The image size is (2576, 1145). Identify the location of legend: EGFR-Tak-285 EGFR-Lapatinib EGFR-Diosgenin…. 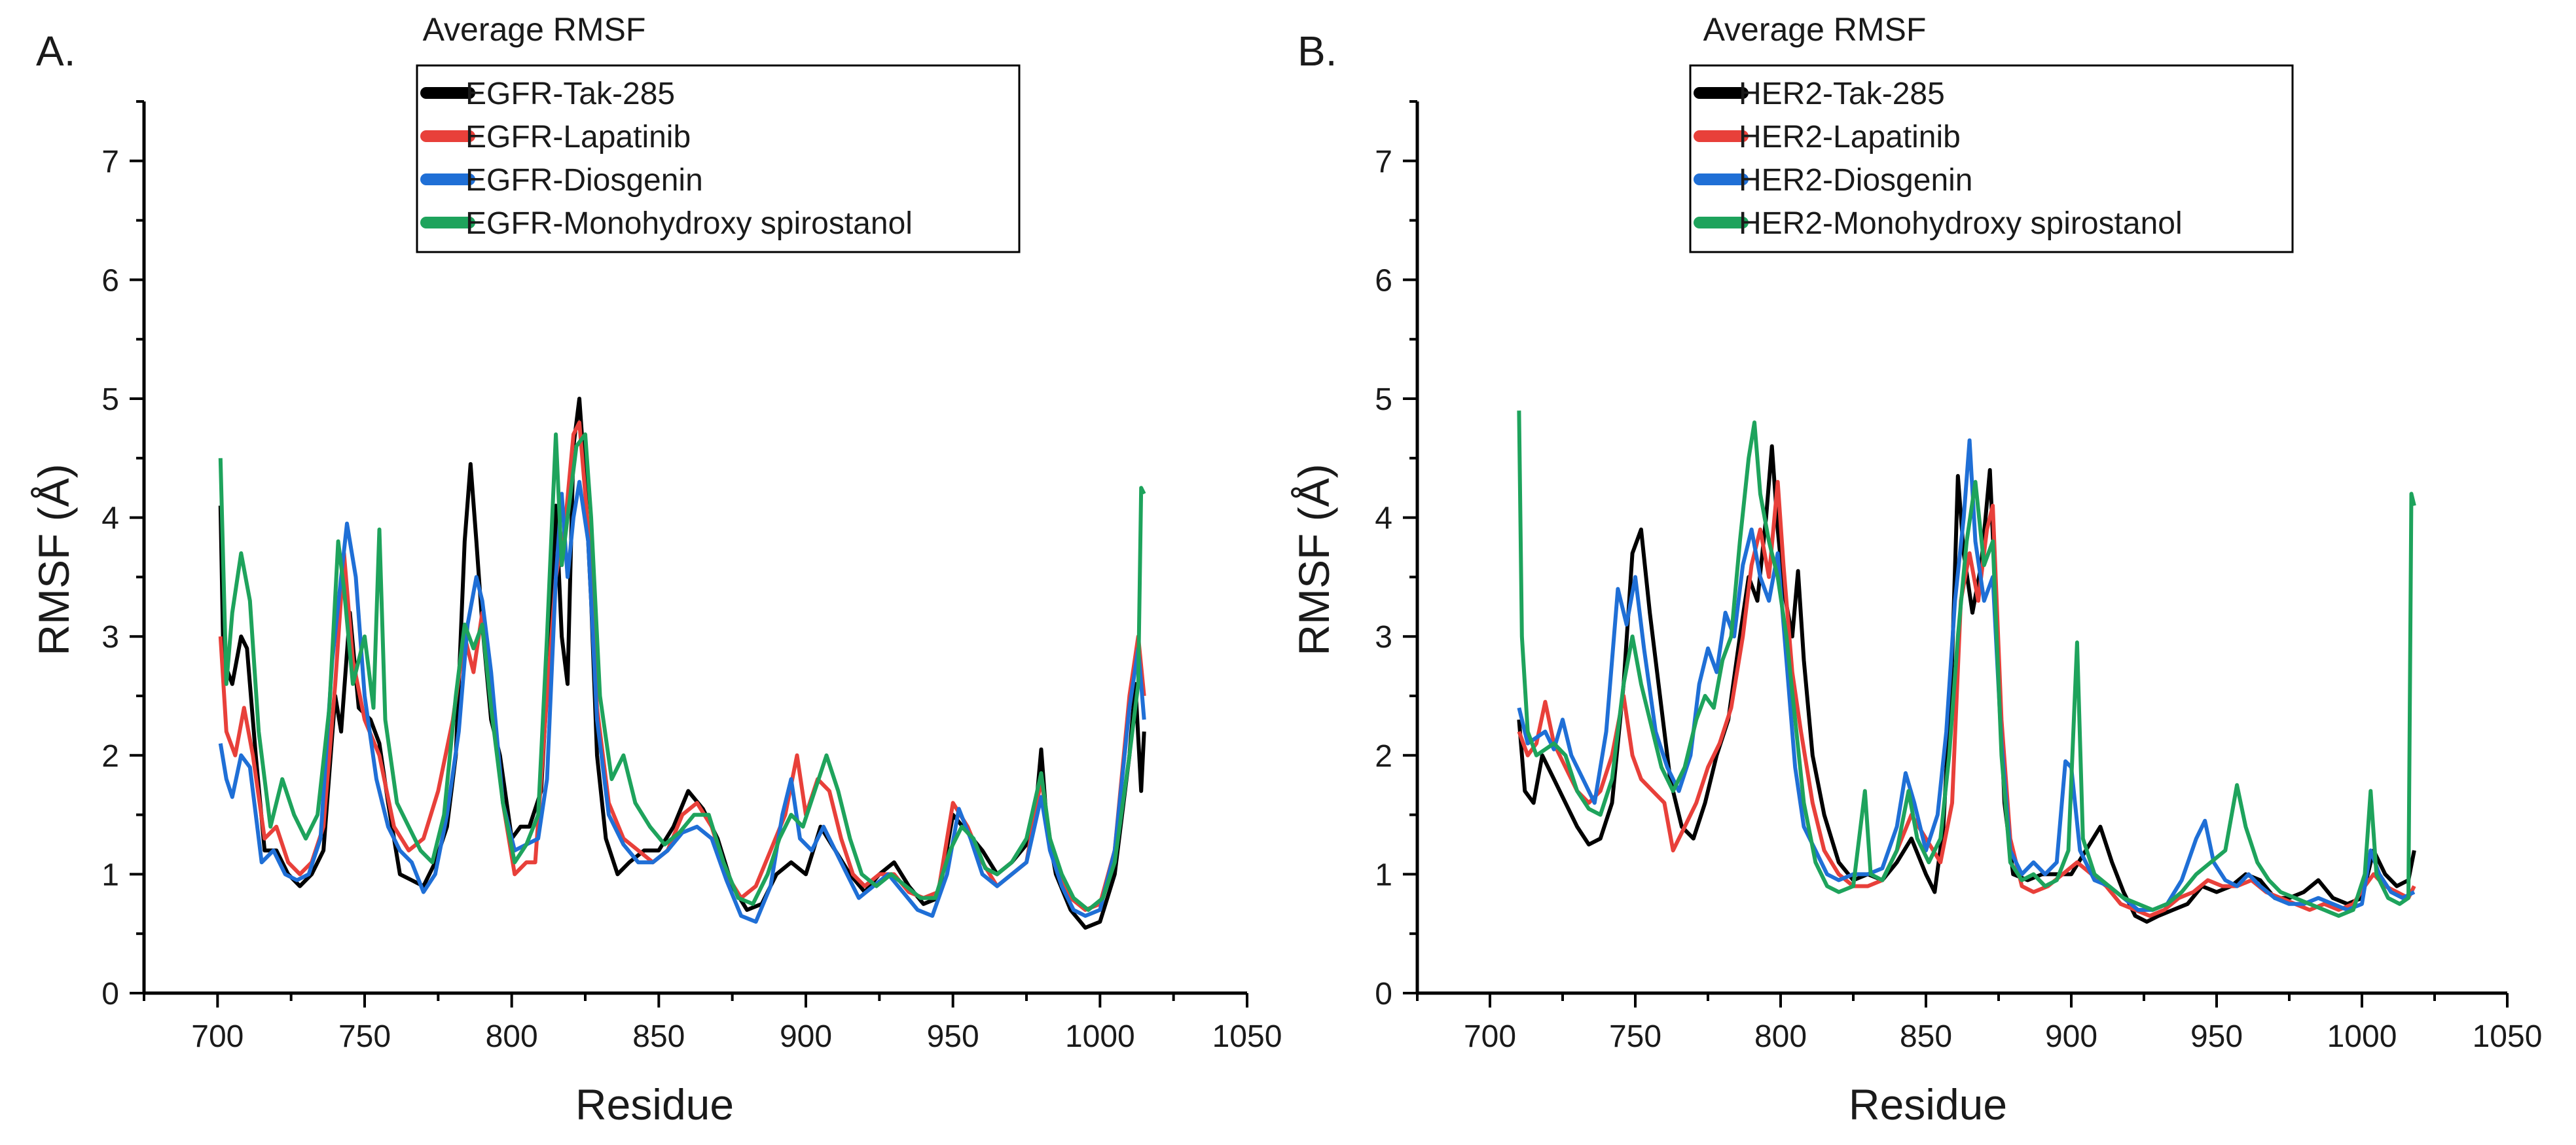
(718, 158).